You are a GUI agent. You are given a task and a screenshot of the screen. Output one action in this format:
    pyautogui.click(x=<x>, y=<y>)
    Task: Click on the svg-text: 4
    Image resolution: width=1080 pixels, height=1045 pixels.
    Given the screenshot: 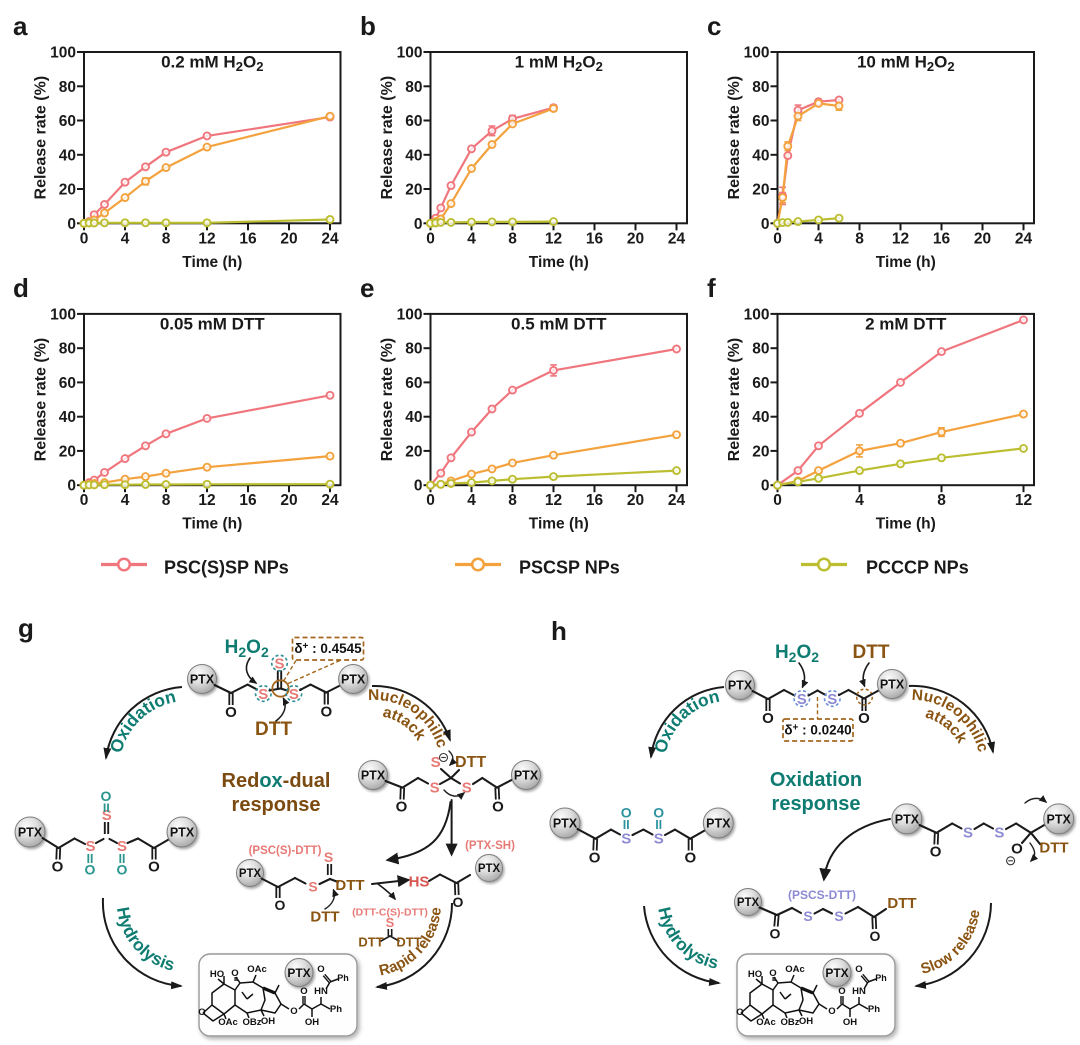 What is the action you would take?
    pyautogui.click(x=859, y=500)
    